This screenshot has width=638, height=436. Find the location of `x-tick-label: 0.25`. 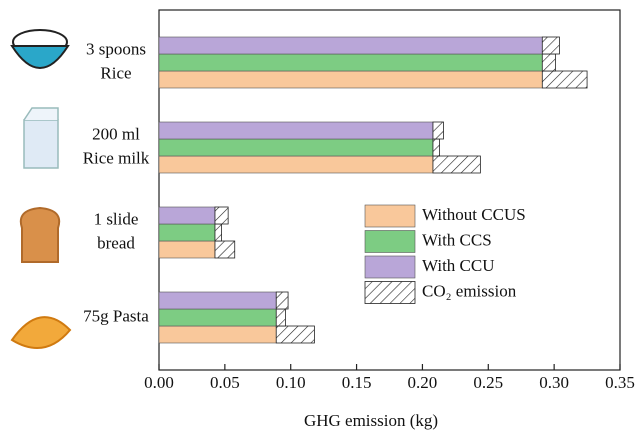

x-tick-label: 0.25 is located at coordinates (488, 382).